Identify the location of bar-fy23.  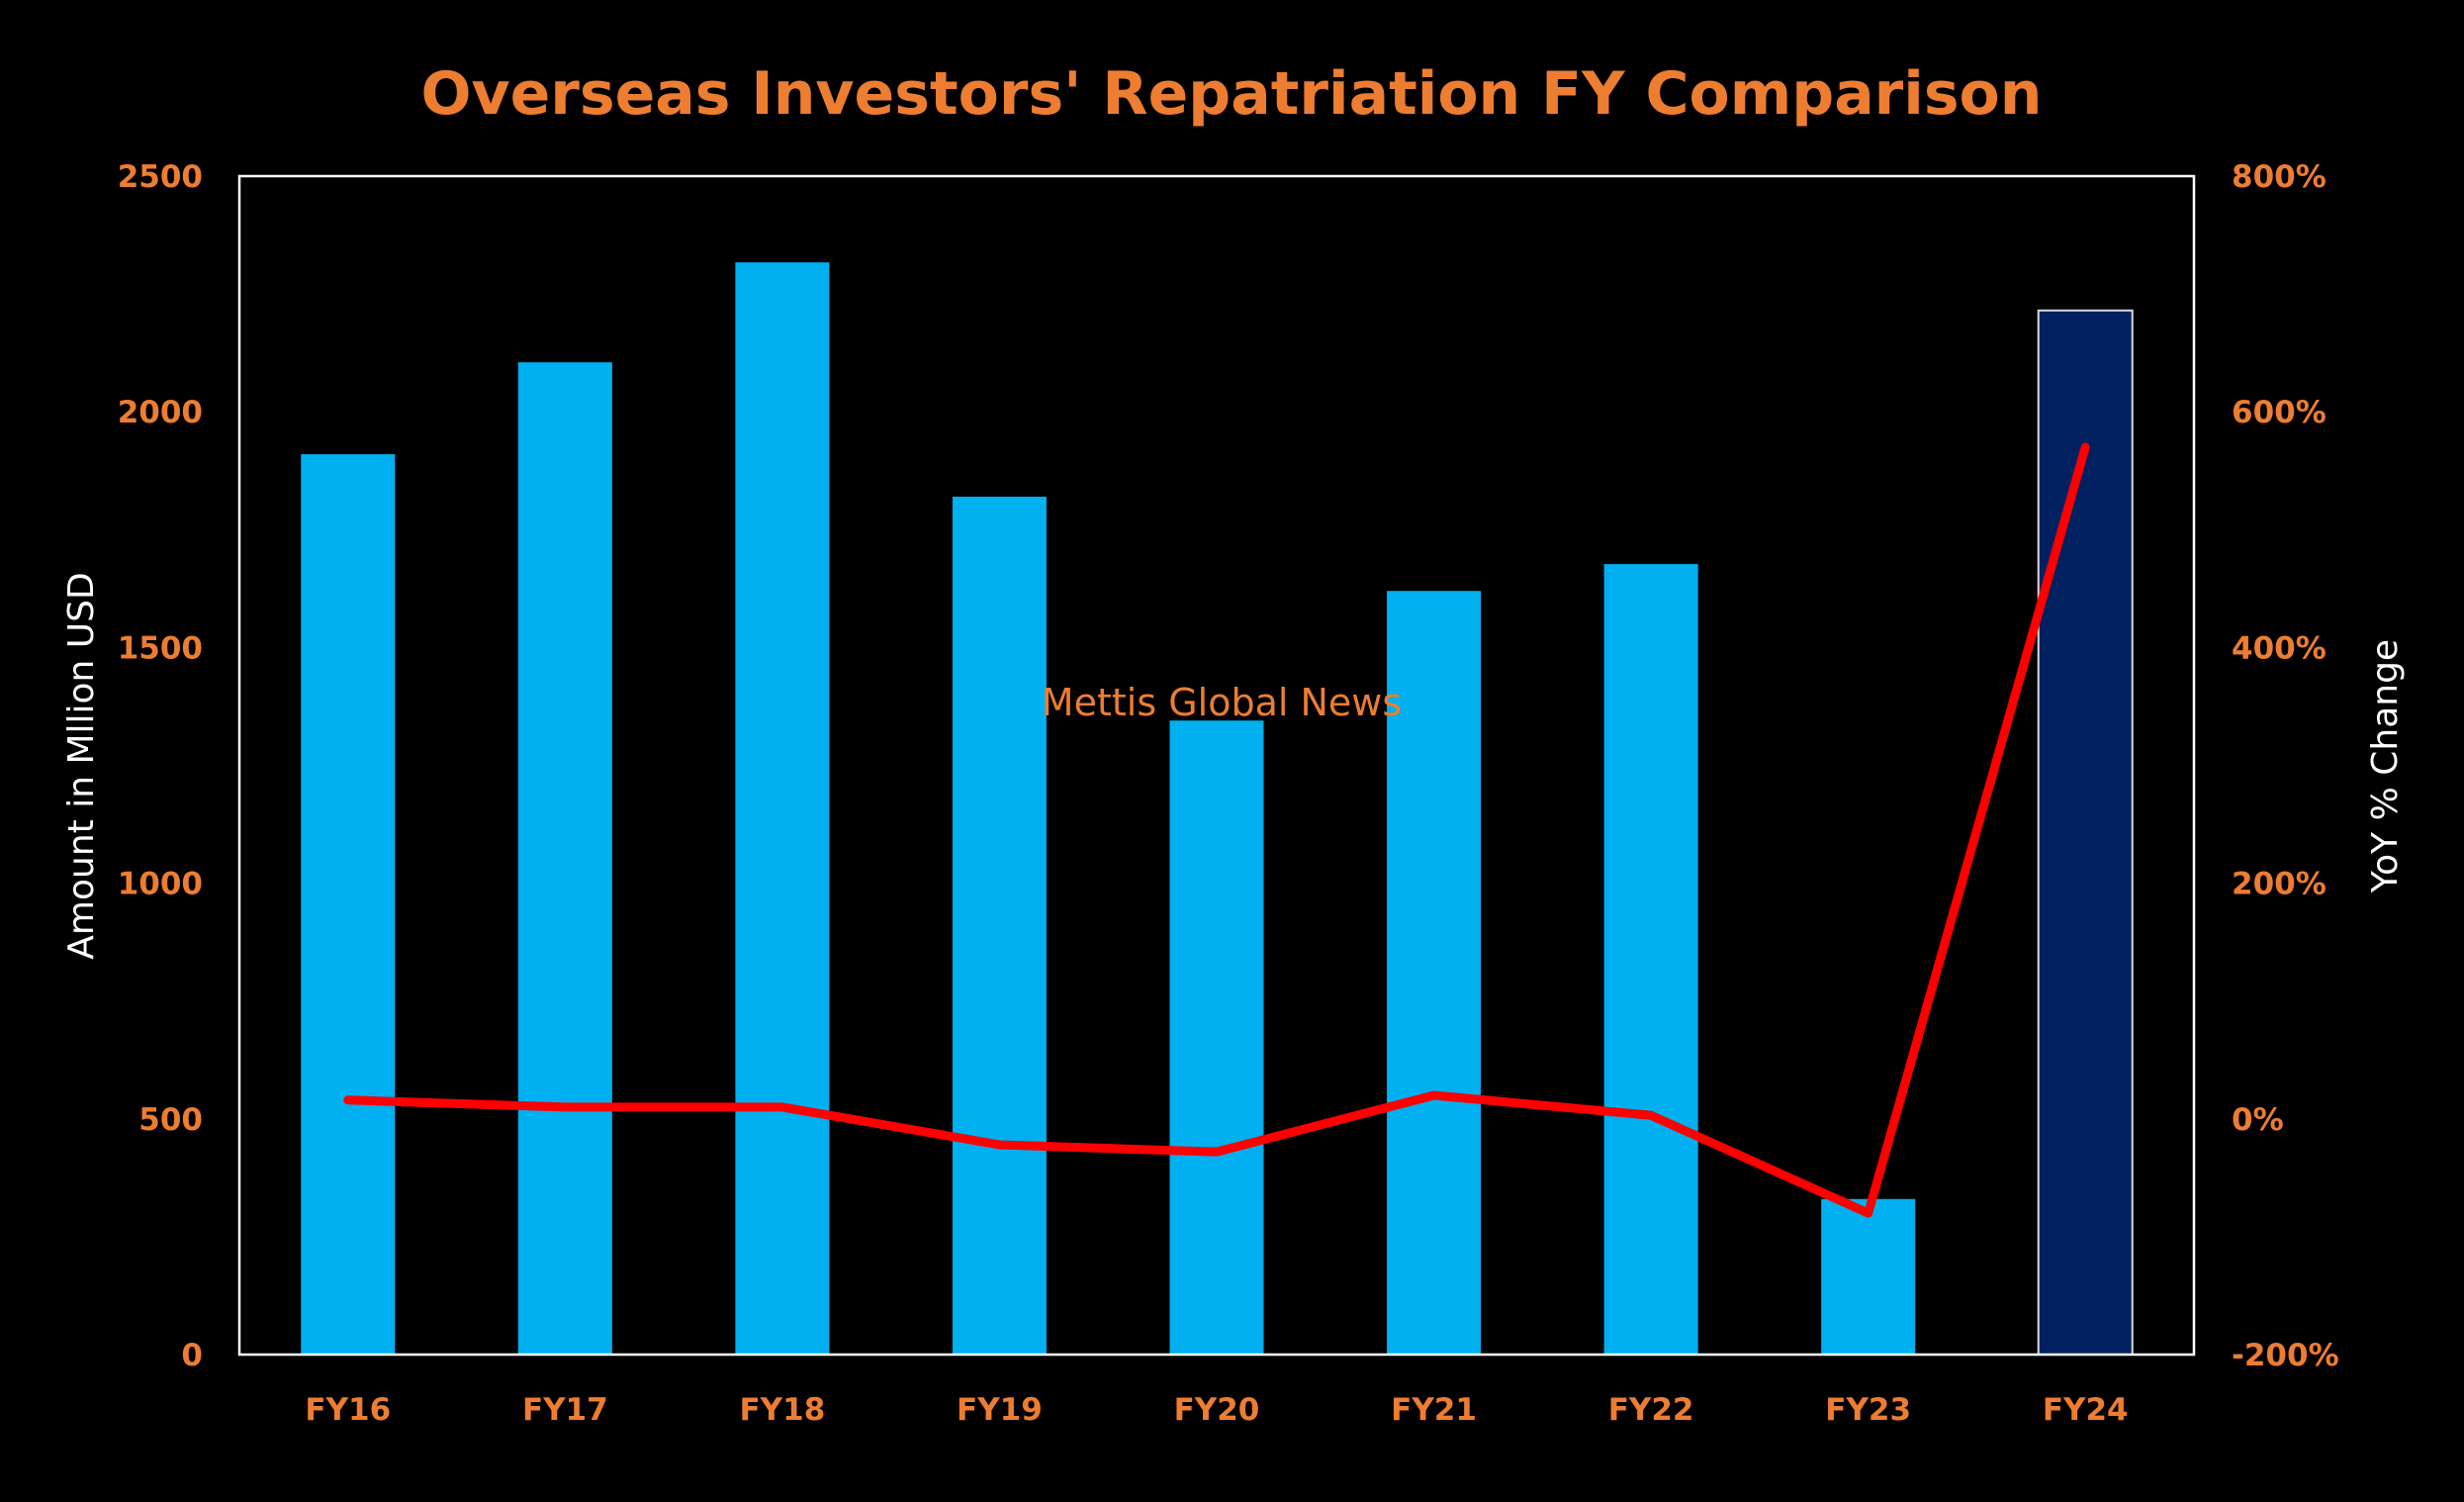
(1868, 1276).